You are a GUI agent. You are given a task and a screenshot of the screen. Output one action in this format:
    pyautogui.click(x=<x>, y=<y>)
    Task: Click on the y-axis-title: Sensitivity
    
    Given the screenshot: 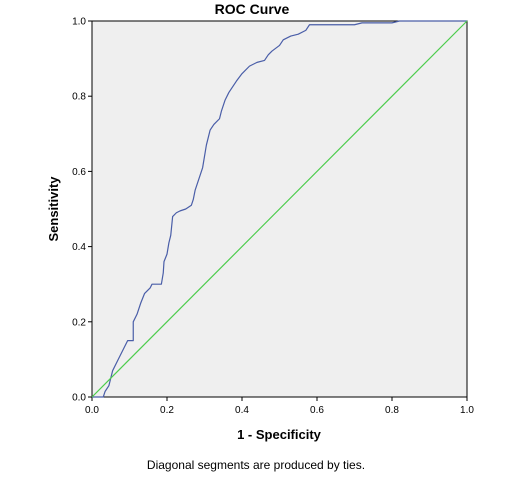 What is the action you would take?
    pyautogui.click(x=53, y=209)
    